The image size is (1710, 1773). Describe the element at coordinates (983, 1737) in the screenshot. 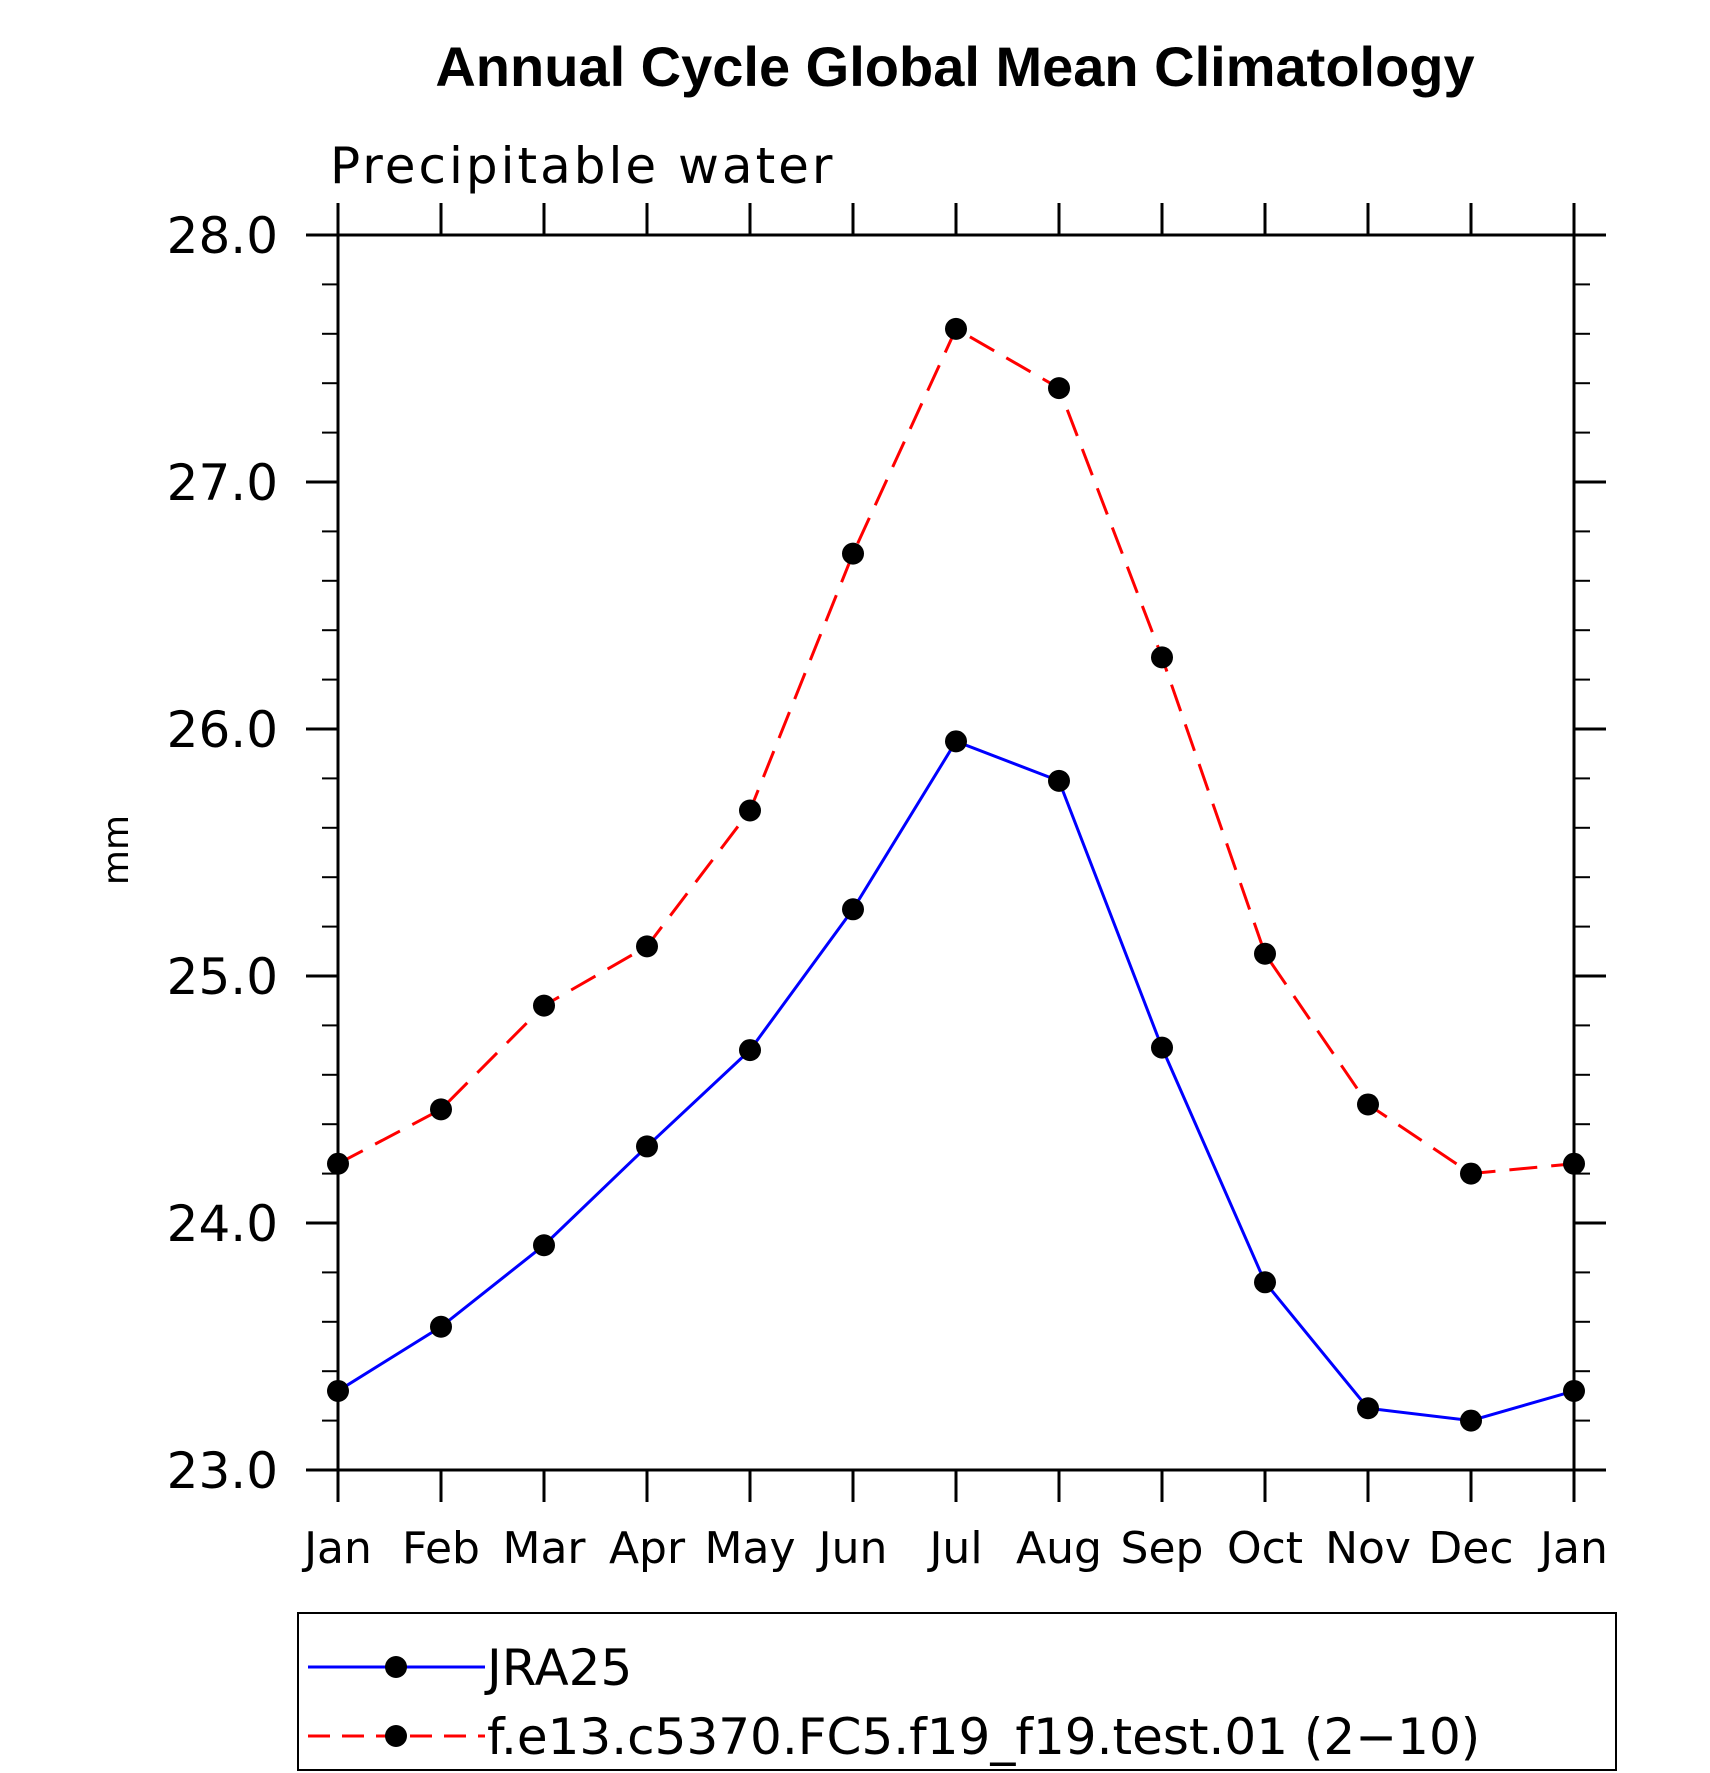

I see `legend-label: f.e13.c5370.FC5.f19_f19.test.01 (2−10)` at that location.